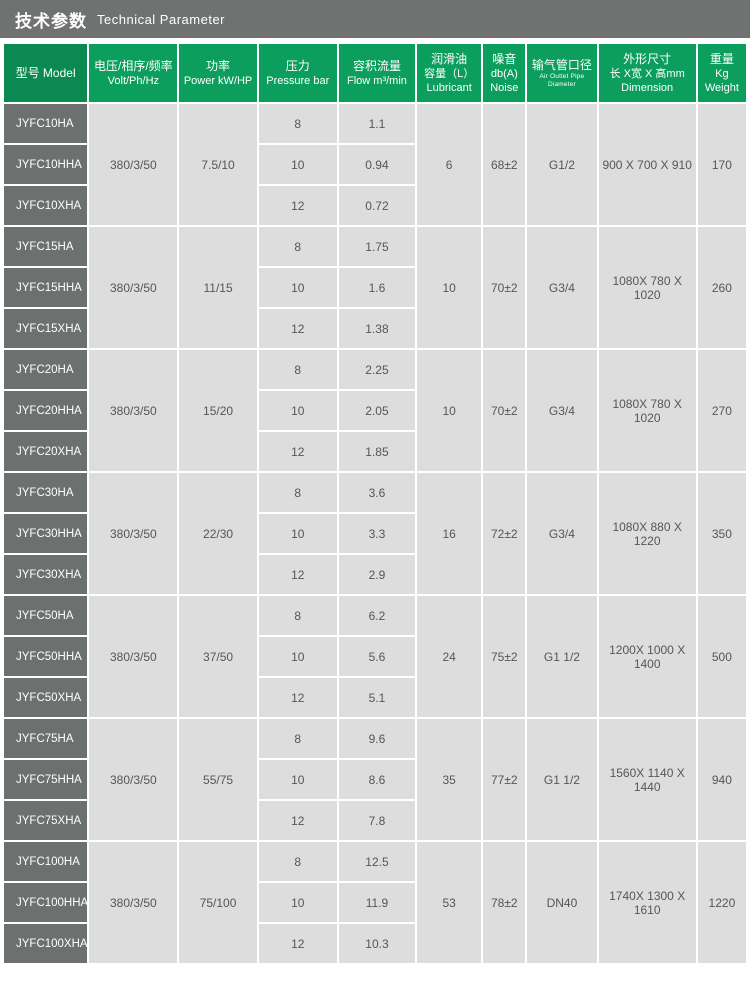 This screenshot has height=1000, width=750. I want to click on noise-cell: 68±2, so click(504, 164).